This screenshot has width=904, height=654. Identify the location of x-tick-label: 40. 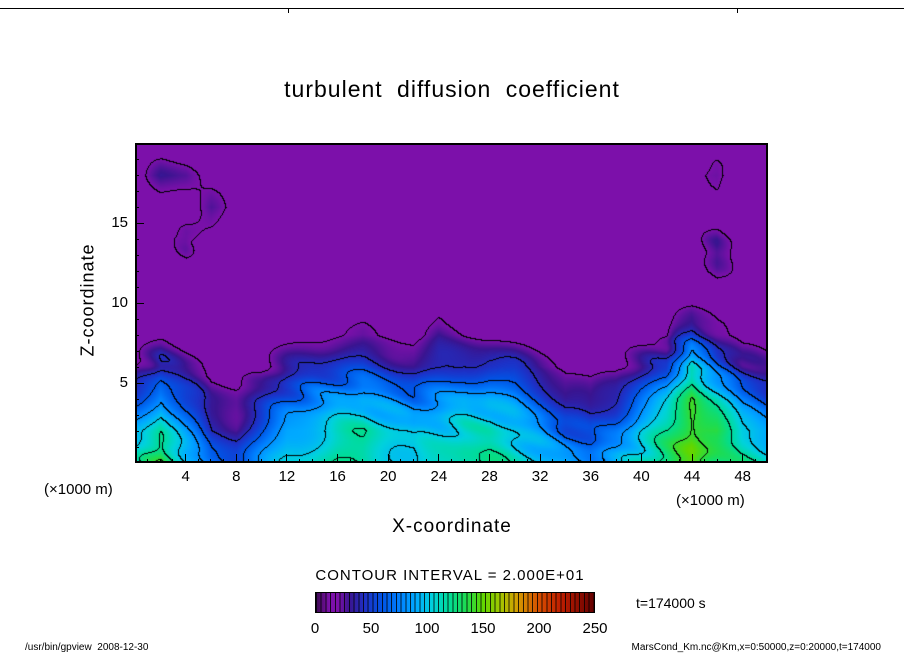
(641, 476).